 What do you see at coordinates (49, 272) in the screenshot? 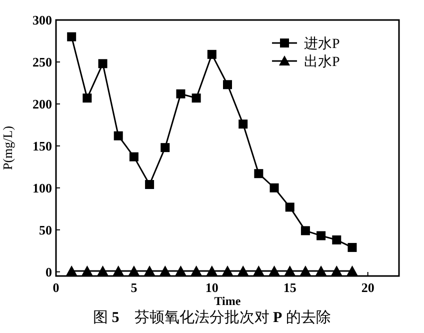
I see `y-tick-label: 0` at bounding box center [49, 272].